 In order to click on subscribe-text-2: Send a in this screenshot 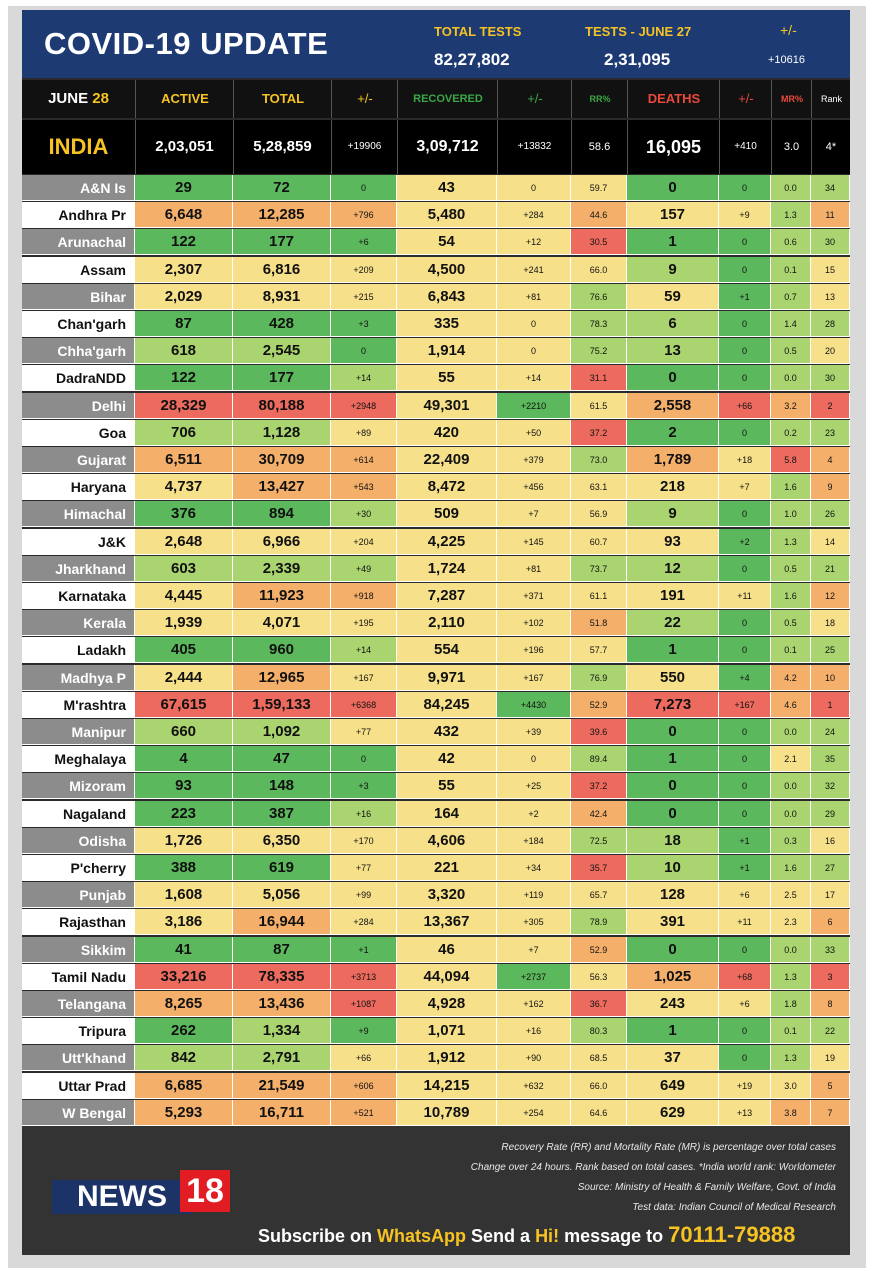, I will do `click(501, 1236)`.